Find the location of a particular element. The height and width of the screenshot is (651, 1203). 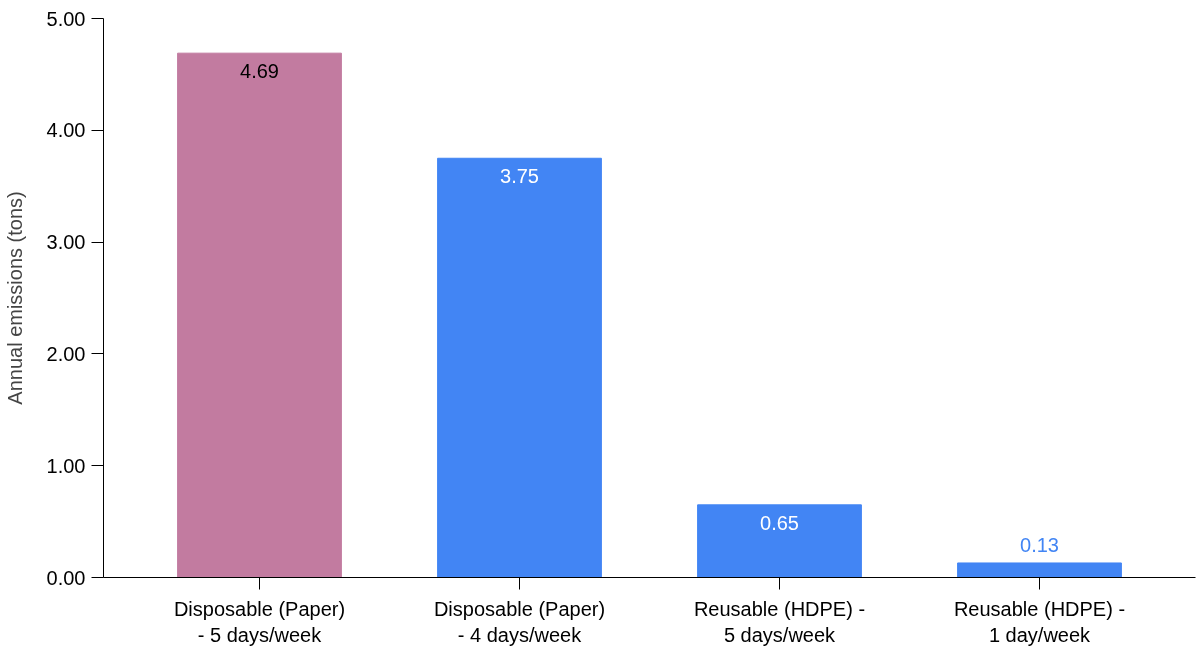

y-axis-title: Annual emissions (tons) is located at coordinates (14, 298).